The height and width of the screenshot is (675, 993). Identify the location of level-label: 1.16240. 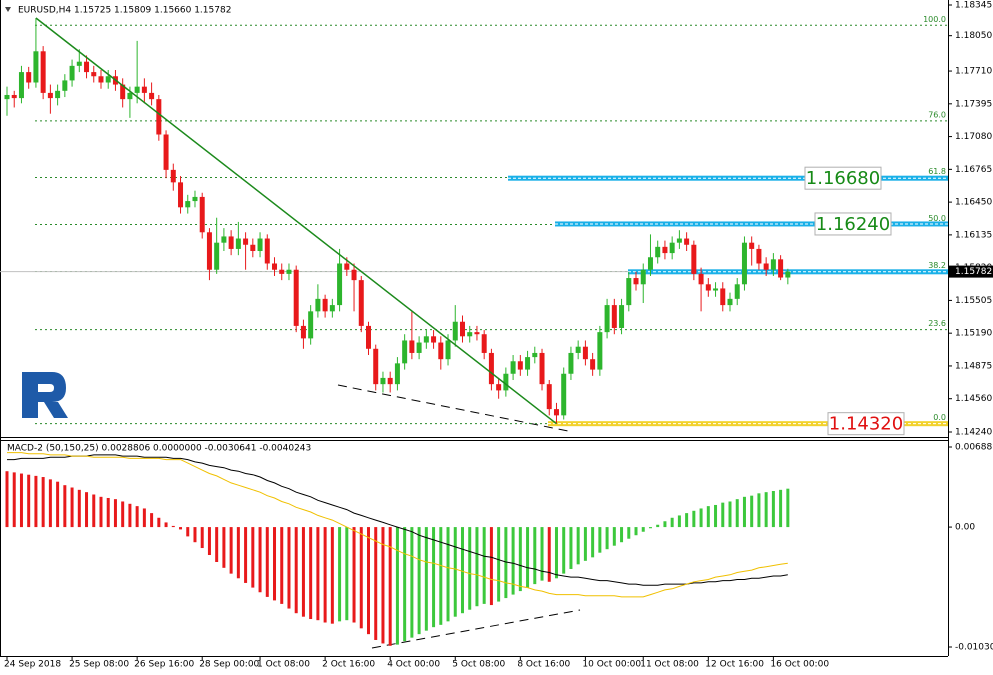
(853, 224).